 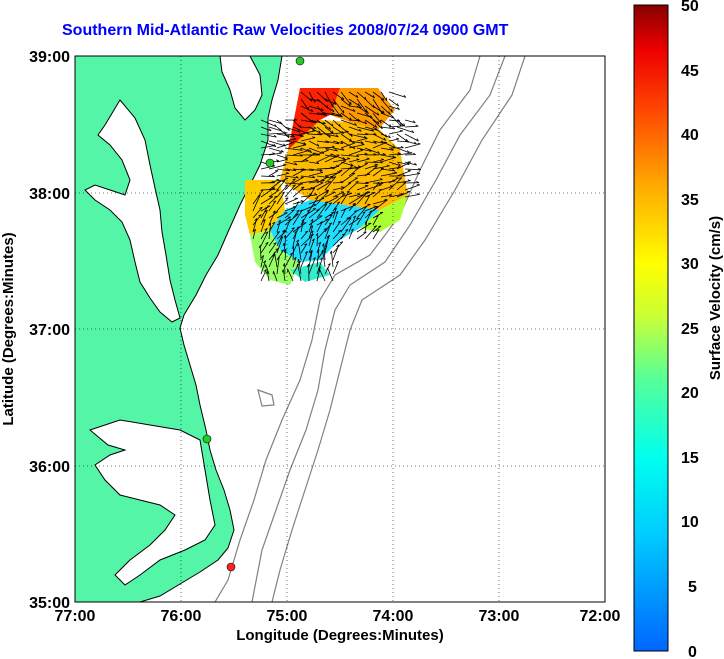 What do you see at coordinates (690, 200) in the screenshot?
I see `colorbar-tick-label: 35` at bounding box center [690, 200].